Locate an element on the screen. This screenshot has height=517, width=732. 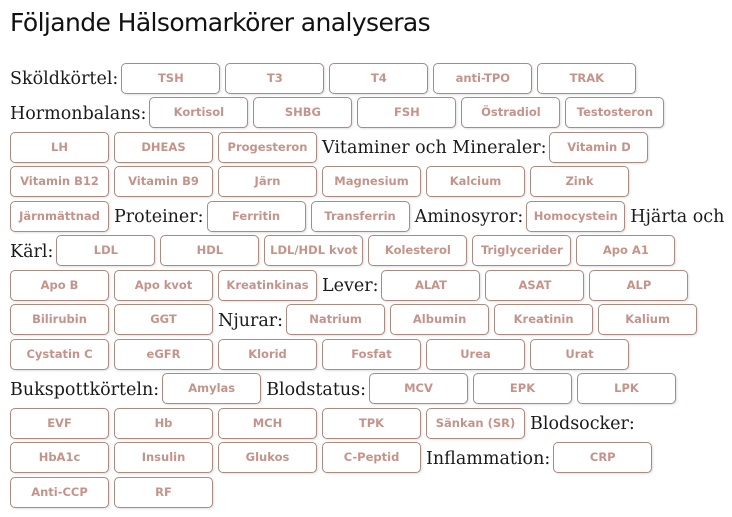
section-label: Proteiner: is located at coordinates (159, 217).